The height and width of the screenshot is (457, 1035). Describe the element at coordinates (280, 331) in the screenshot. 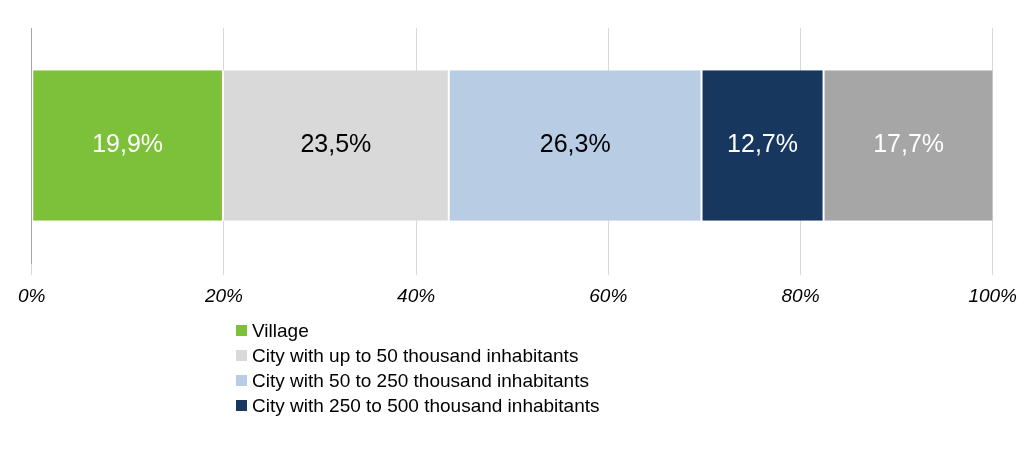

I see `legend-label: Village` at that location.